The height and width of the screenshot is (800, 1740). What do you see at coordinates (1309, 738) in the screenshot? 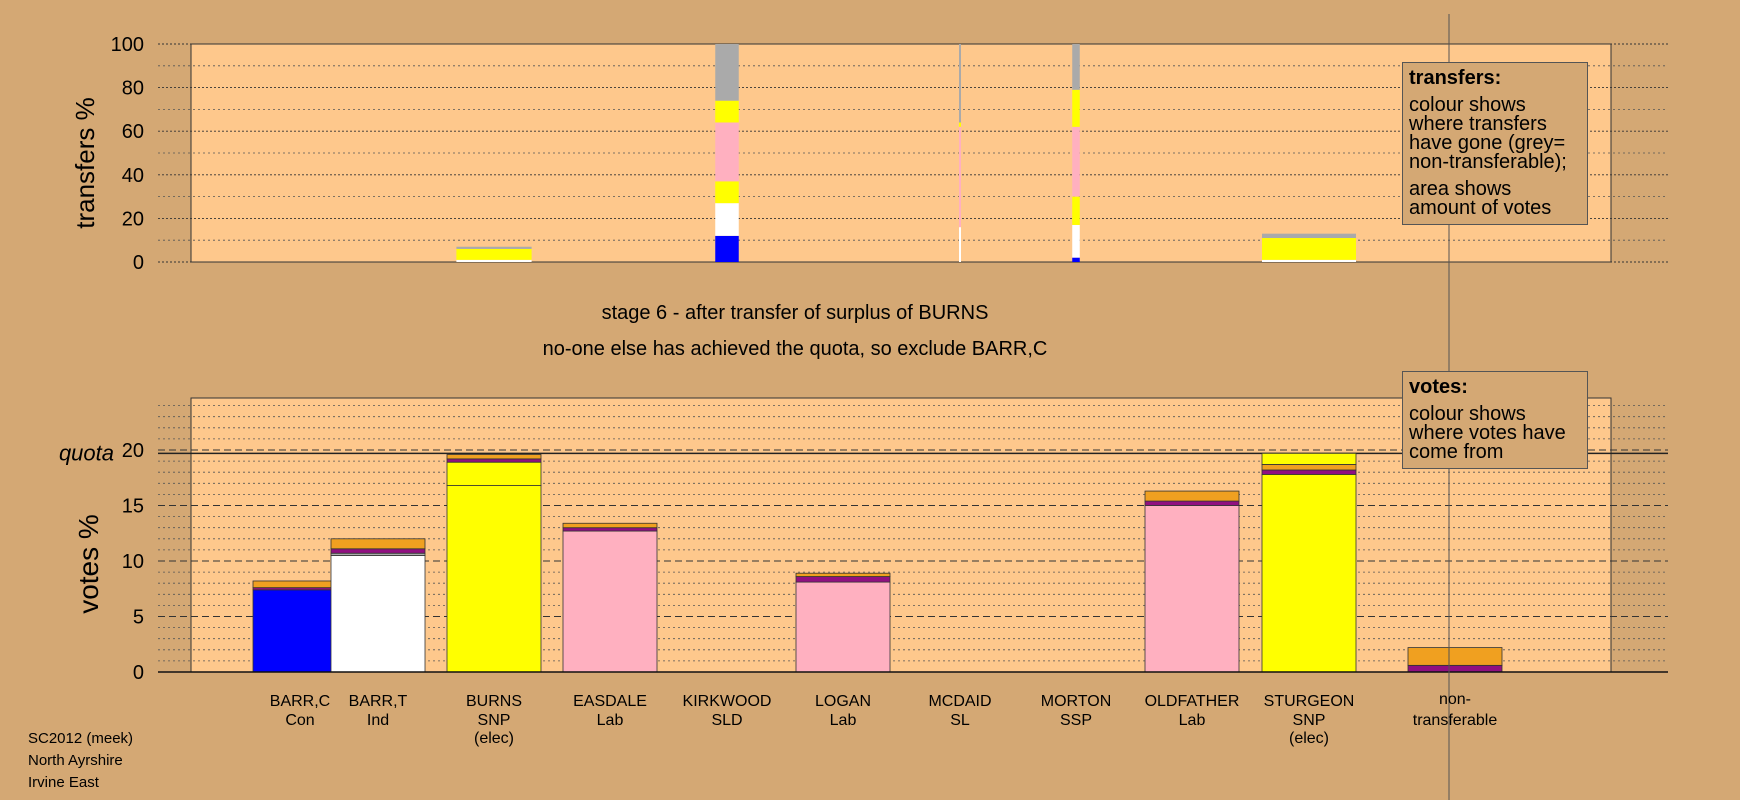
I see `candidate-elected-sturgeon: (elec)` at bounding box center [1309, 738].